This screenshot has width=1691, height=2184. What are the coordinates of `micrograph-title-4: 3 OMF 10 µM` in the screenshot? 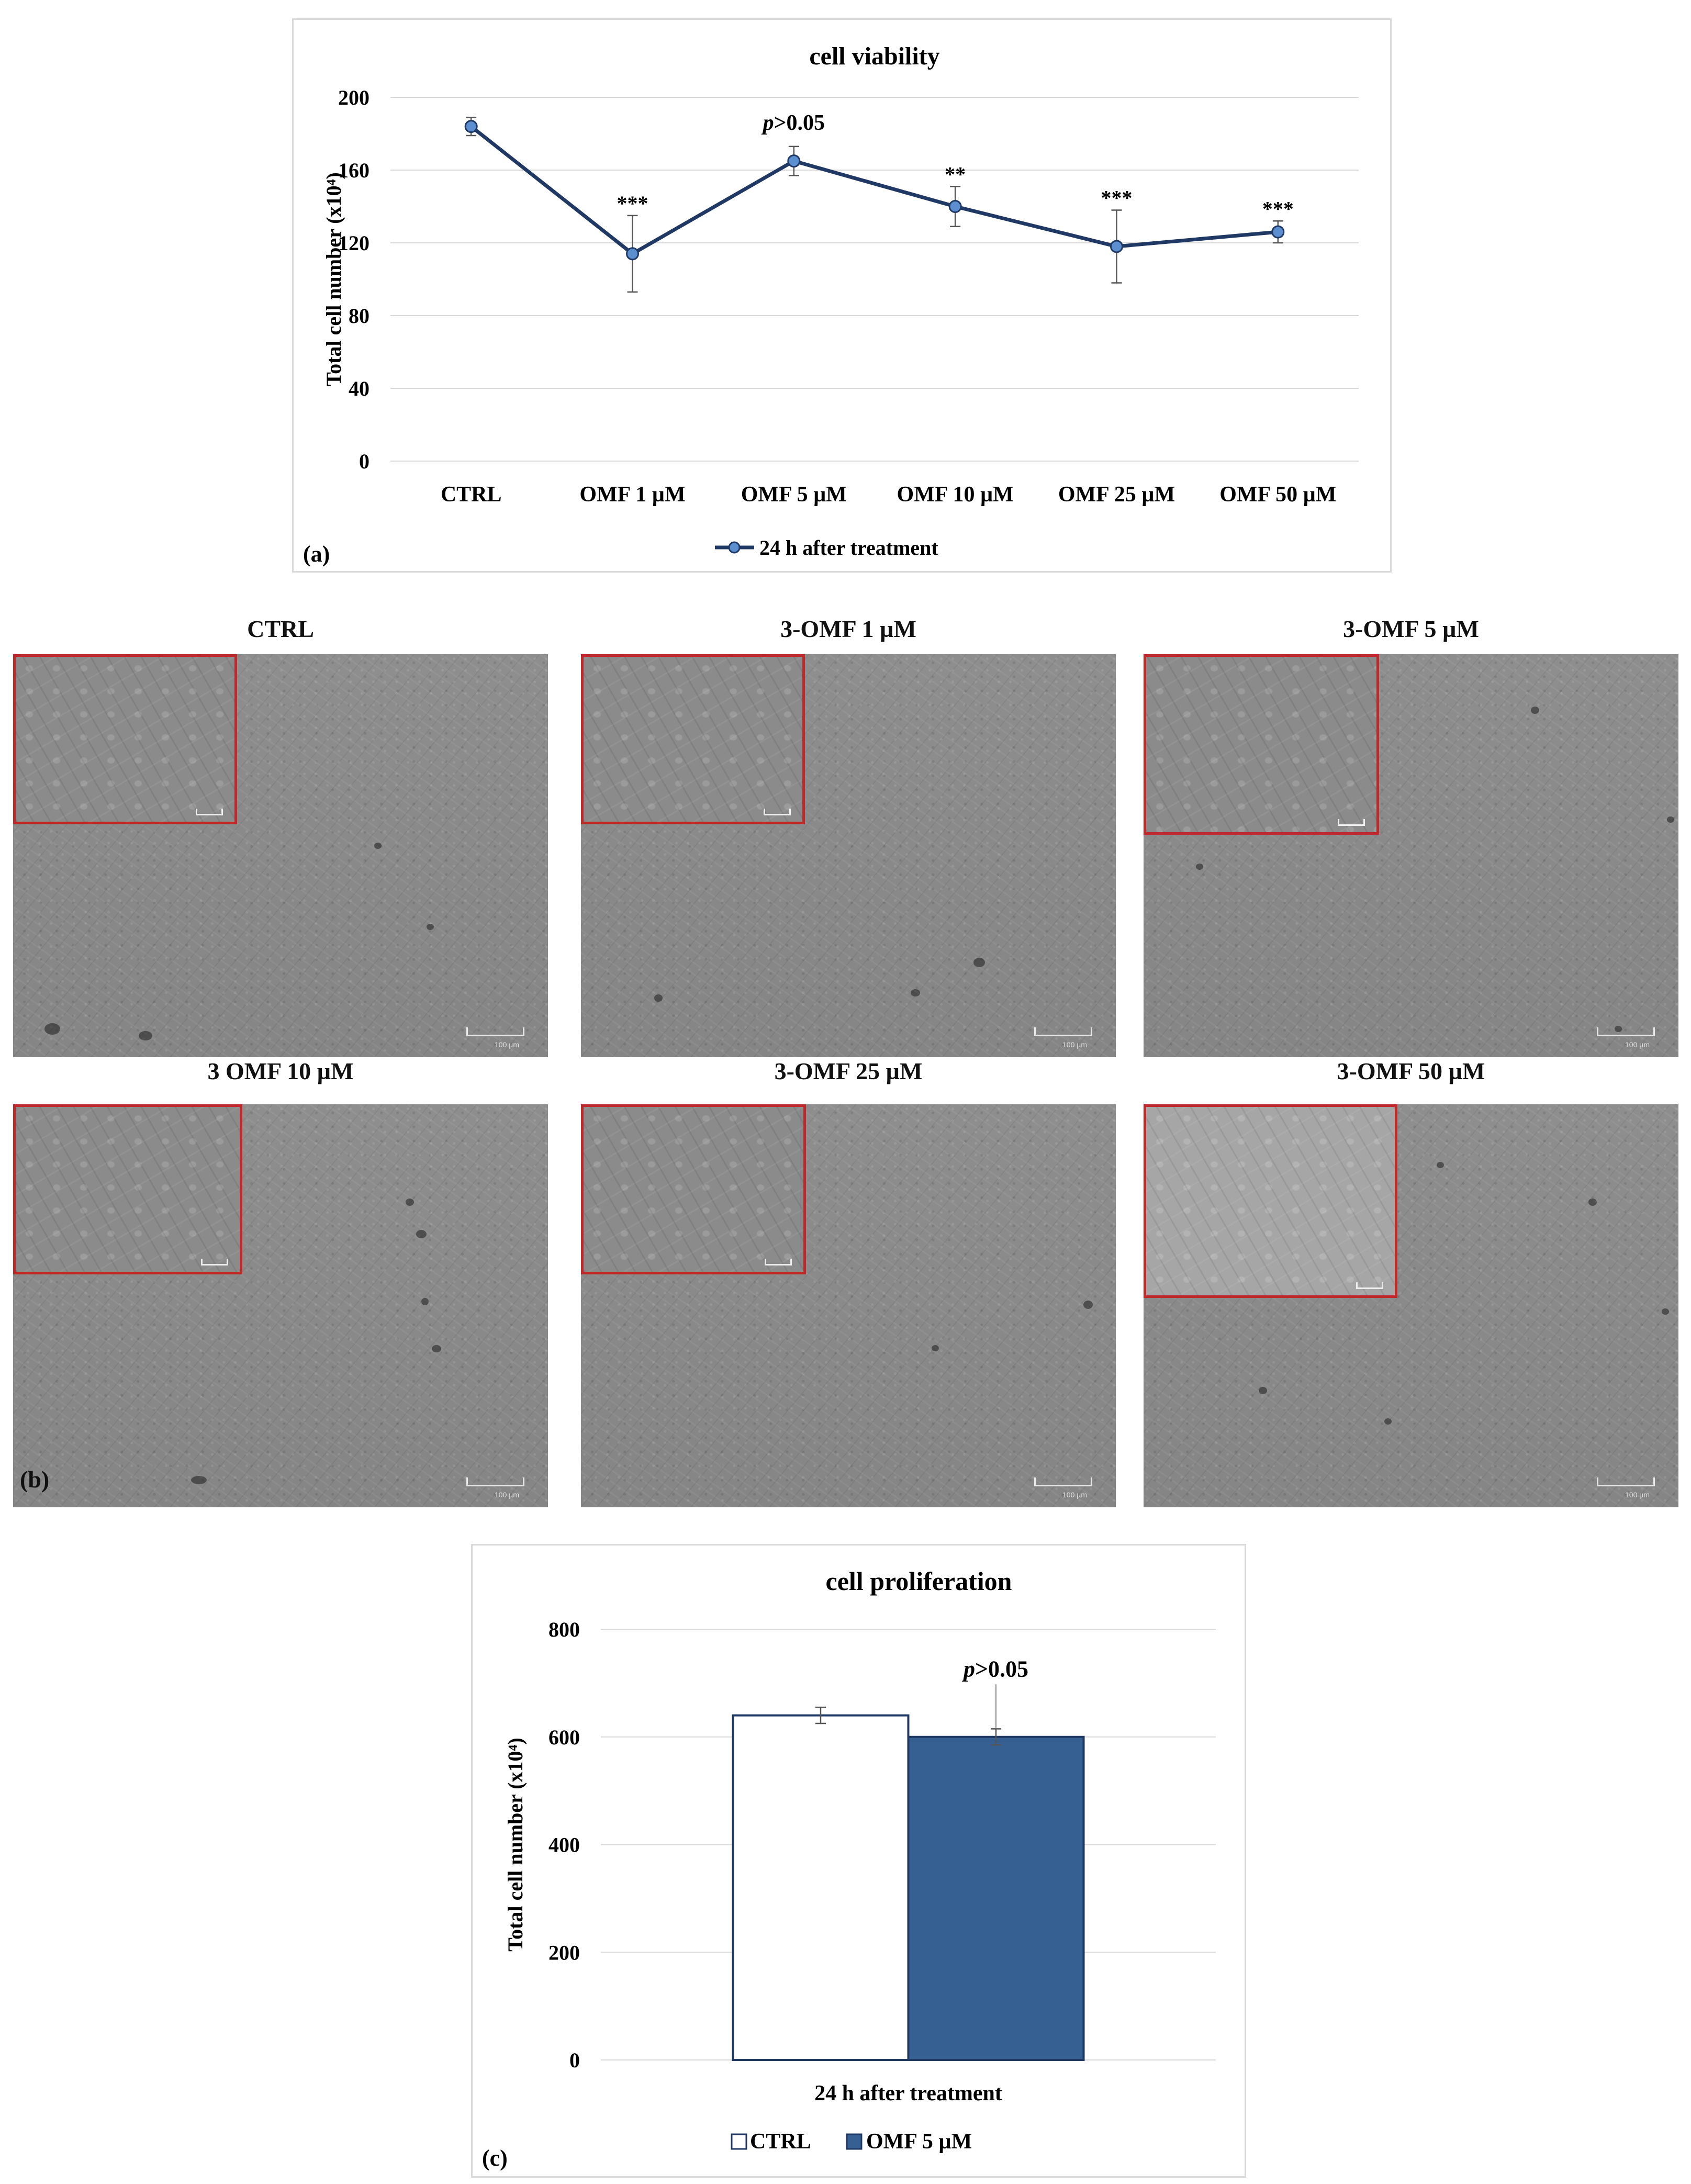 It's located at (281, 1071).